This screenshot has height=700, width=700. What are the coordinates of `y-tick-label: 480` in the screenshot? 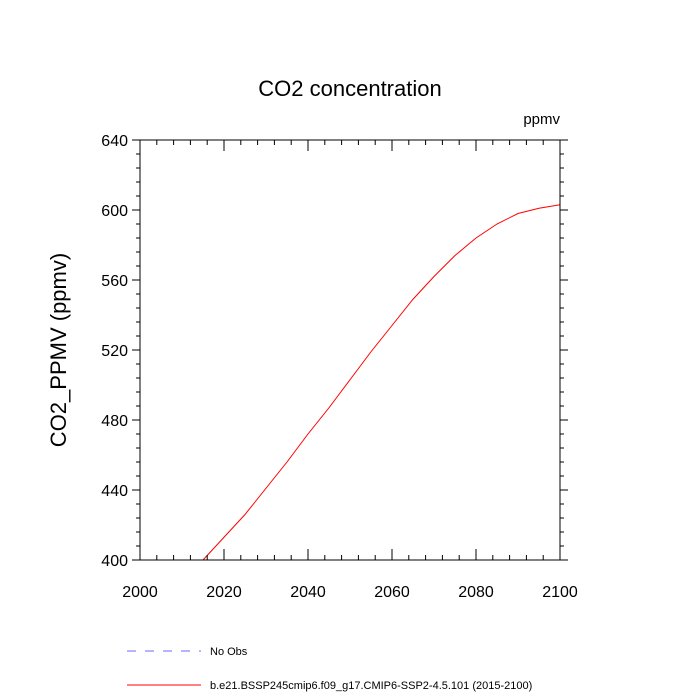 It's located at (114, 421).